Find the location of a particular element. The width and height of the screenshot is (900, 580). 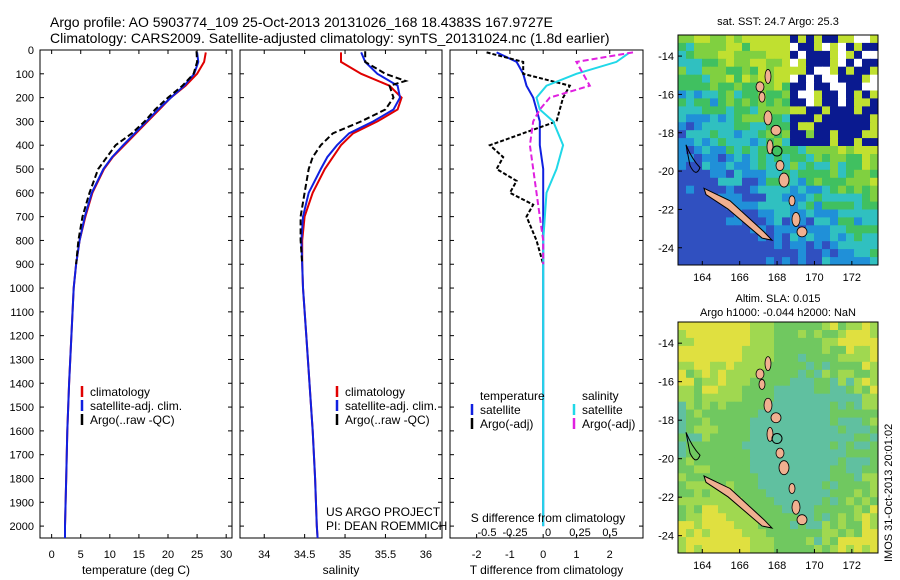

depth-tick-label: 2000 is located at coordinates (22, 527).